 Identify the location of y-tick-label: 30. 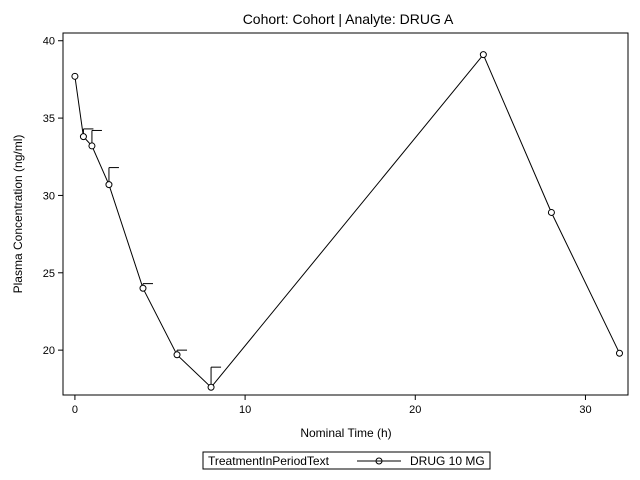
(49, 196).